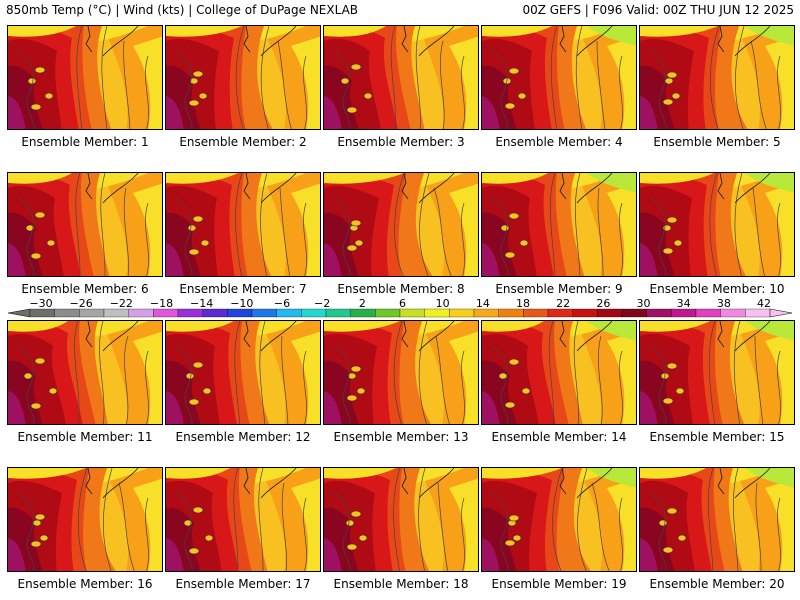 Image resolution: width=800 pixels, height=600 pixels. Describe the element at coordinates (559, 584) in the screenshot. I see `ensemble-caption-19: Ensemble Member: 19` at that location.